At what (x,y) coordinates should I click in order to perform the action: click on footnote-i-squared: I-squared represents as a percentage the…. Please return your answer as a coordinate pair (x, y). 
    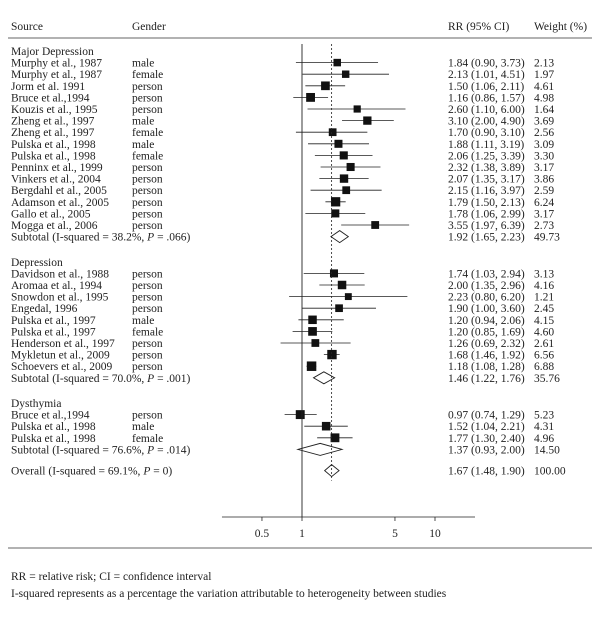
    Looking at the image, I should click on (229, 594).